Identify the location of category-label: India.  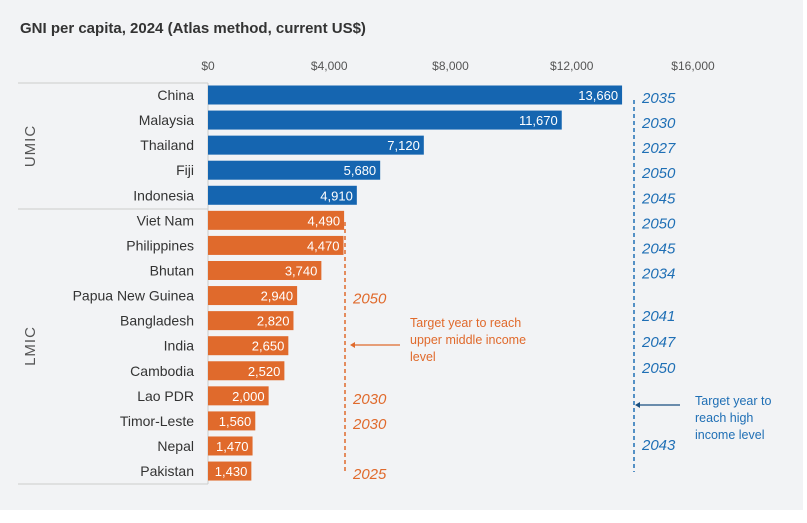
(179, 346).